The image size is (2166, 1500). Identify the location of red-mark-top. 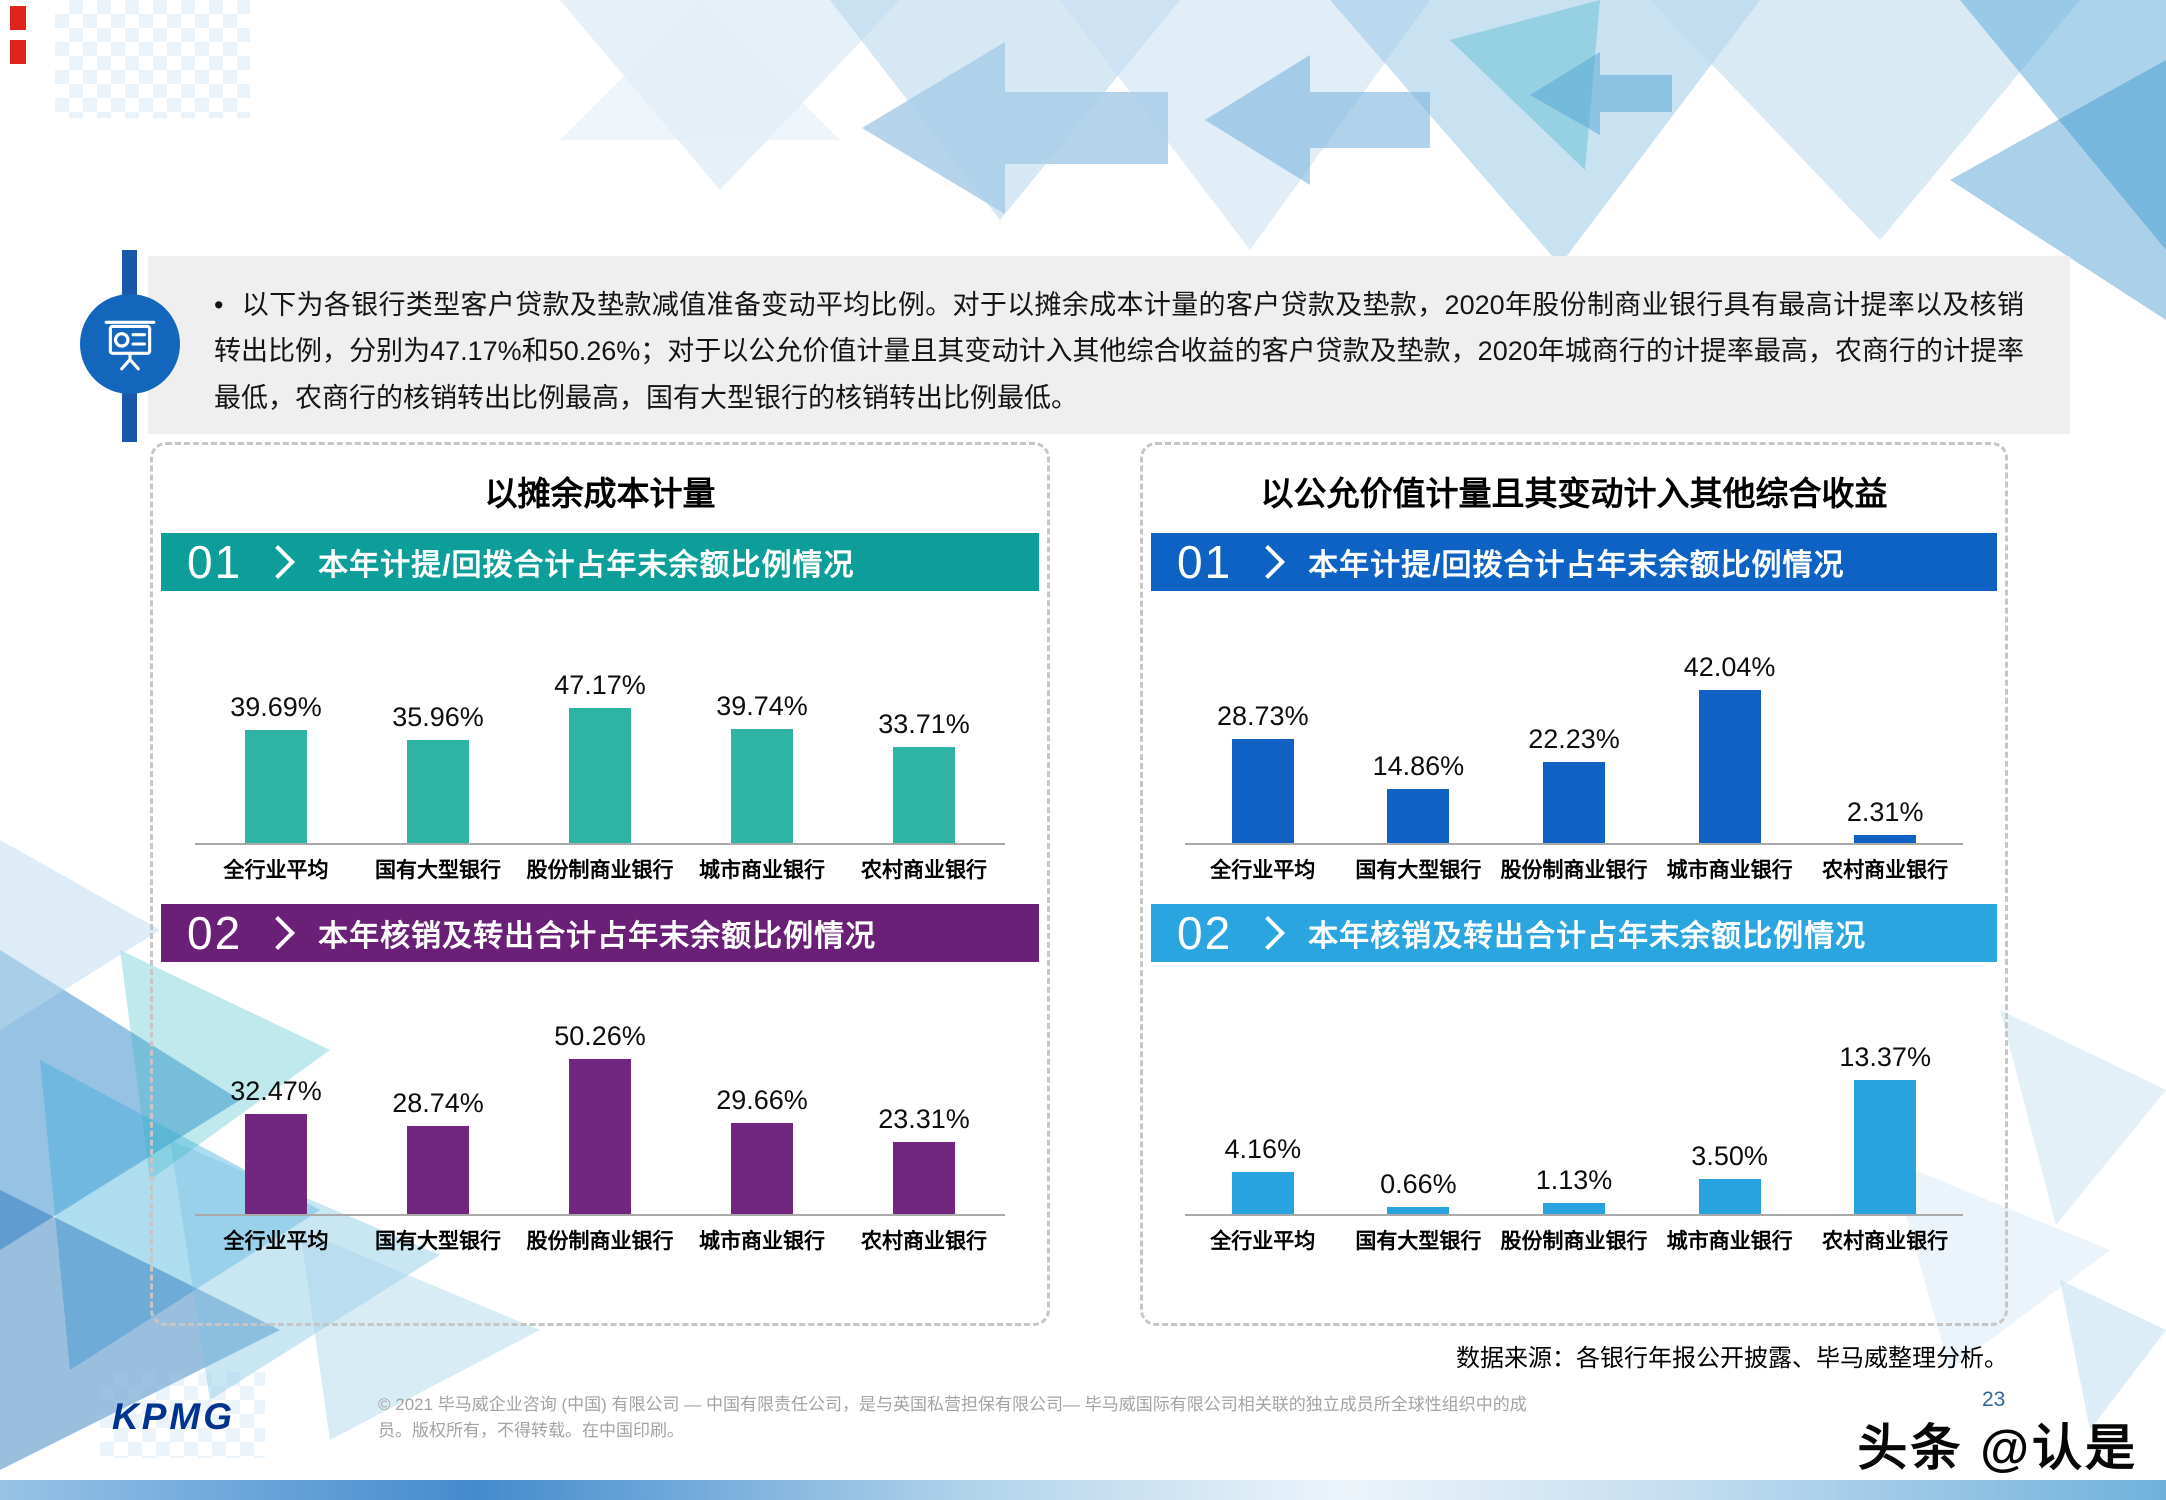
(18, 18).